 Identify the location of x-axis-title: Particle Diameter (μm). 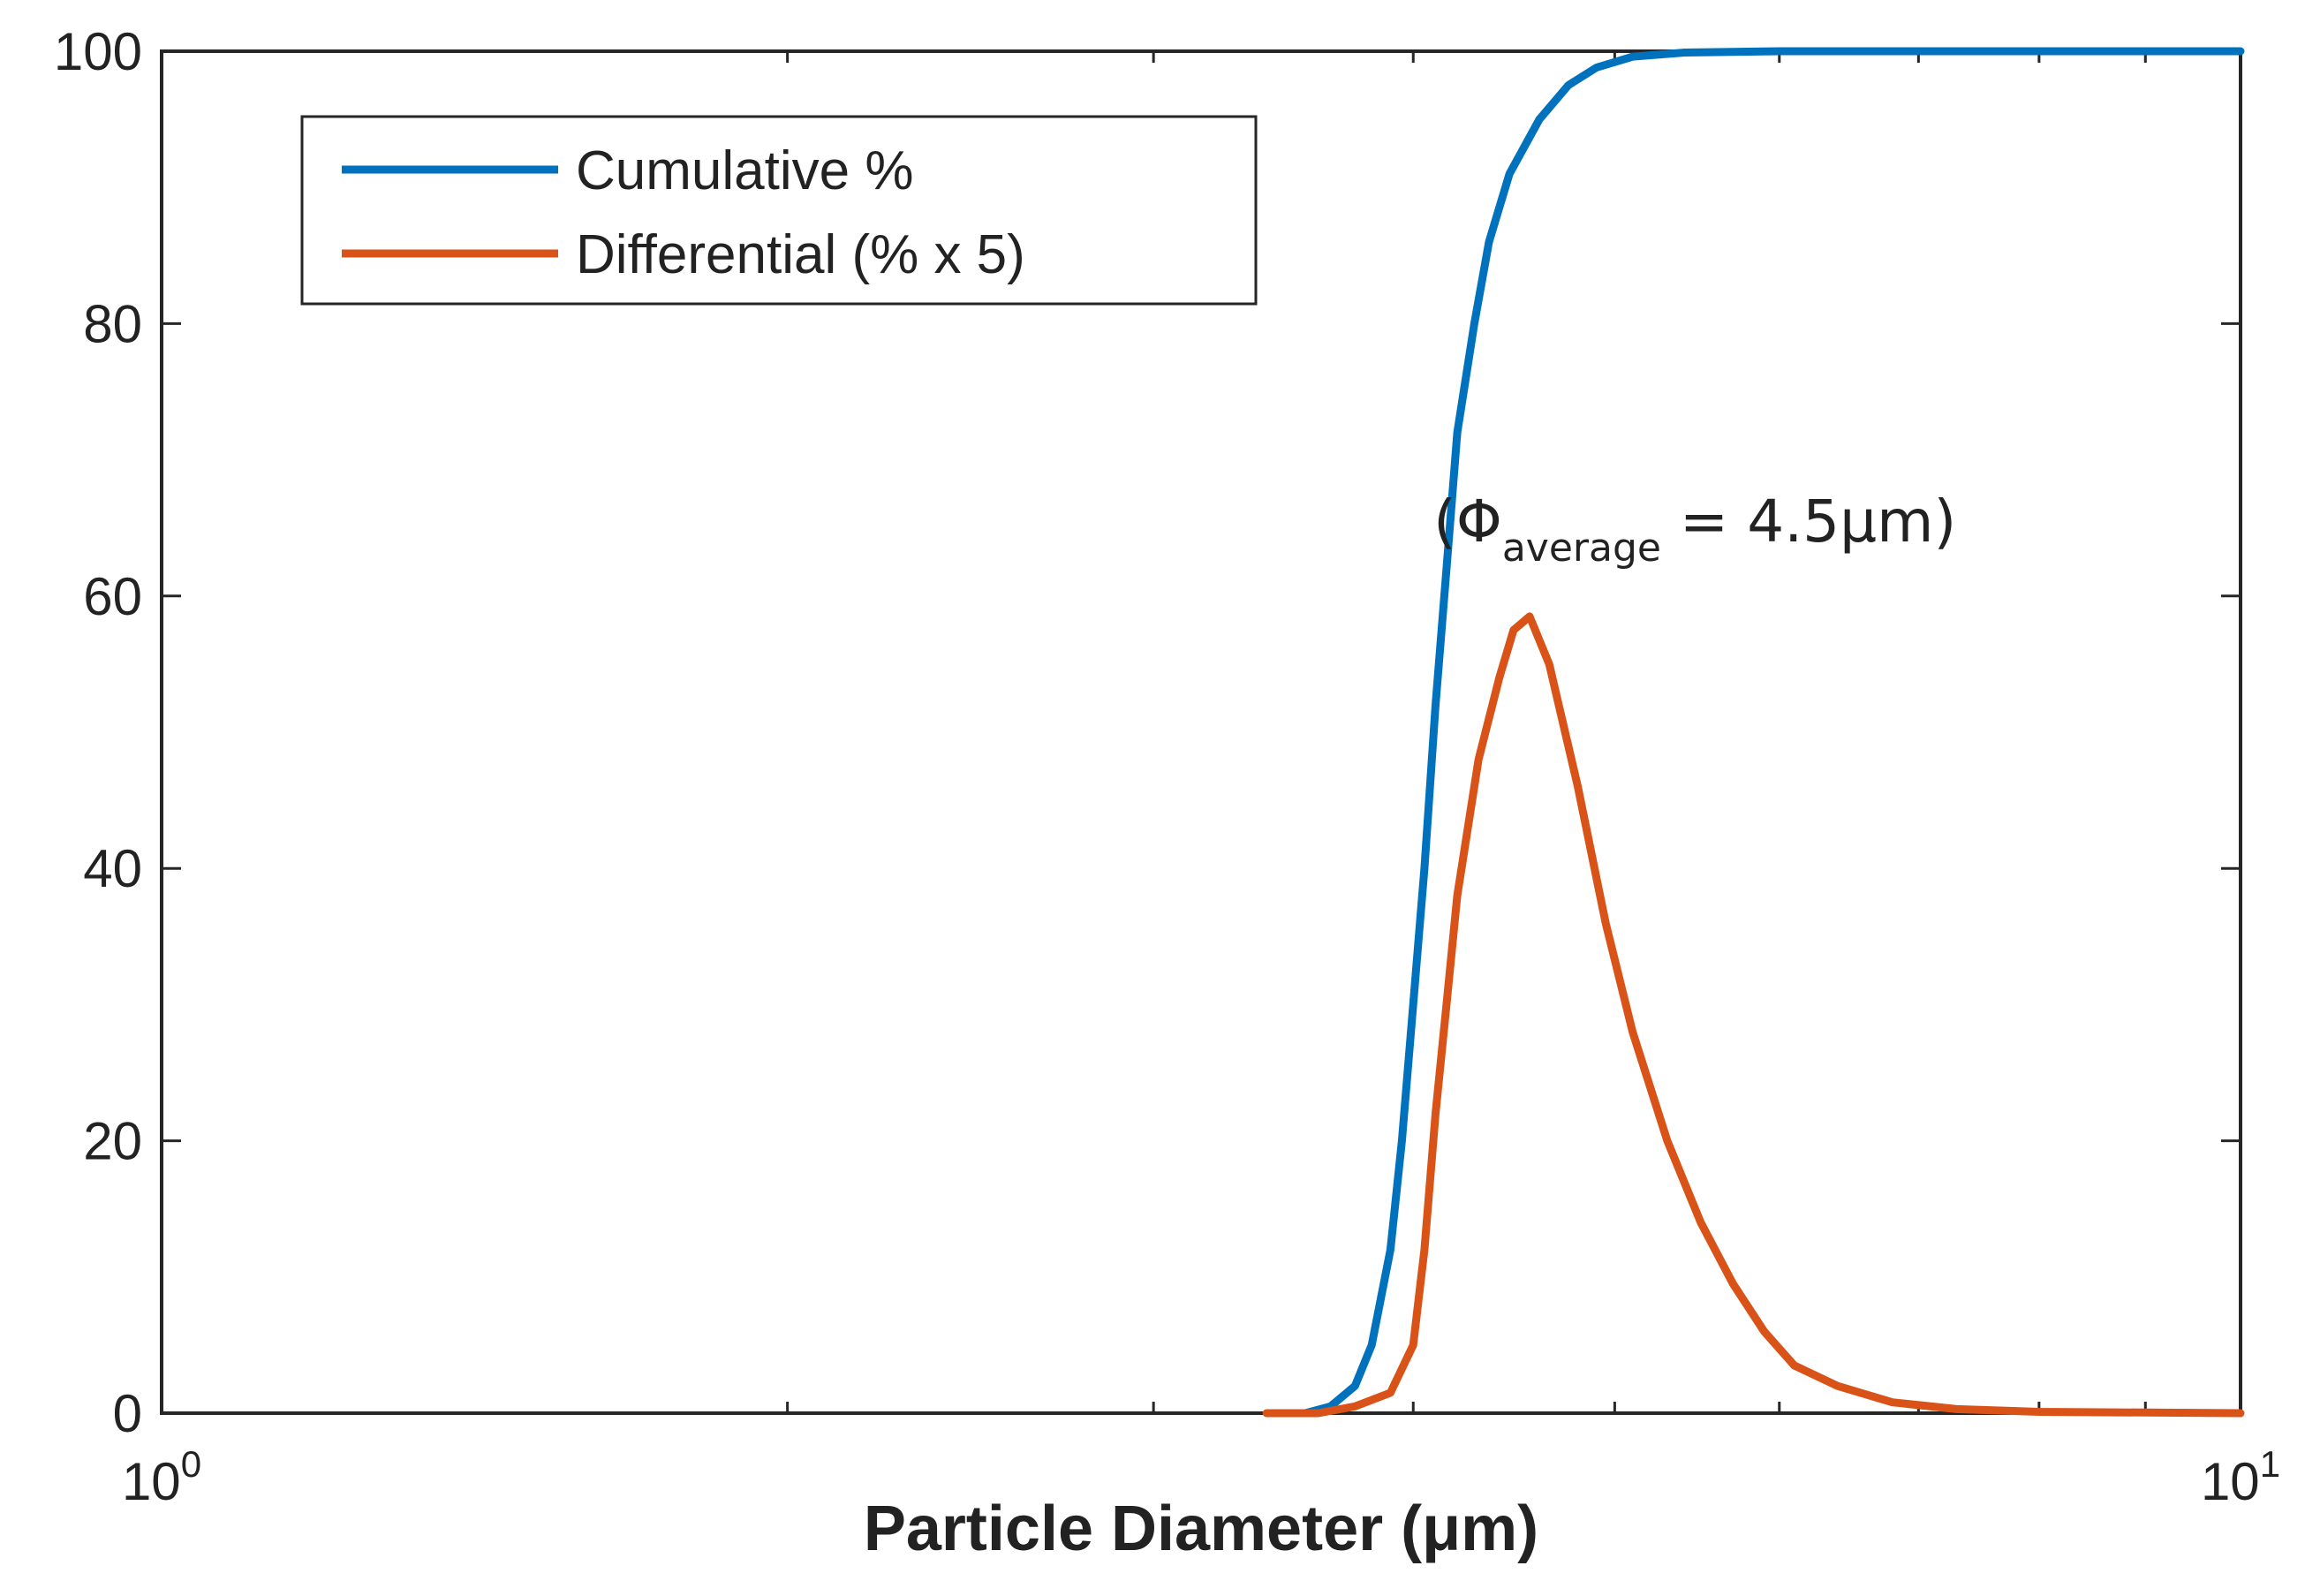
(1201, 1529).